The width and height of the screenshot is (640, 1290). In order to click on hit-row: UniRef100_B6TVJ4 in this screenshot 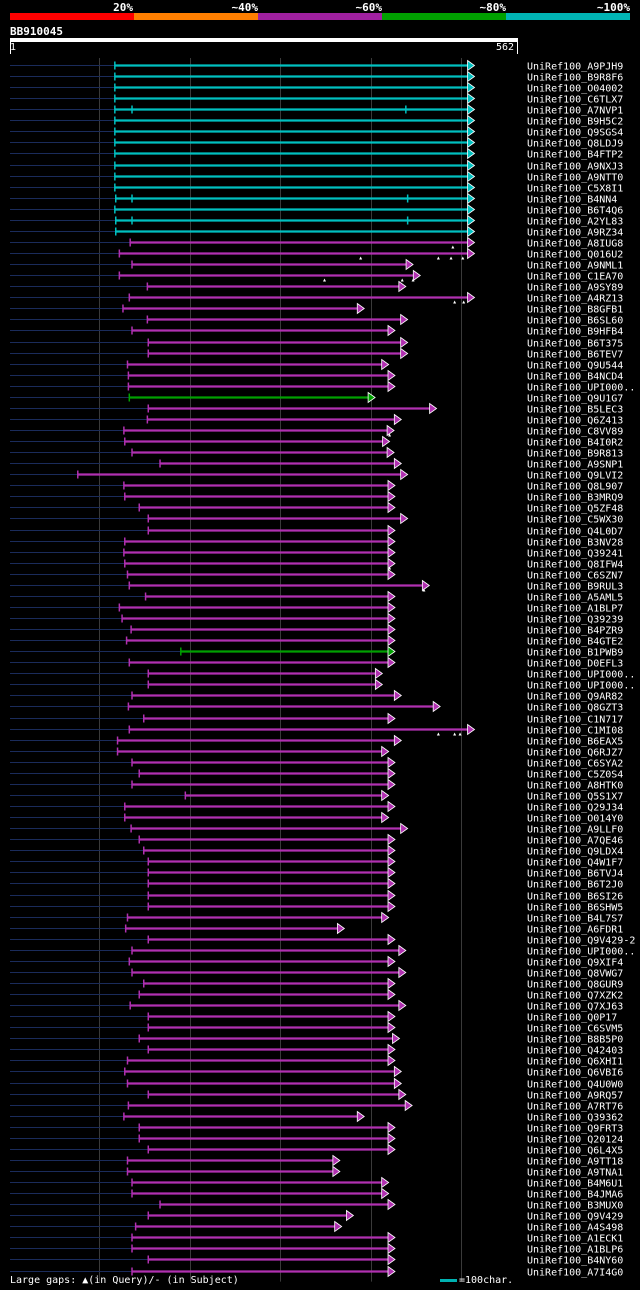, I will do `click(316, 873)`.